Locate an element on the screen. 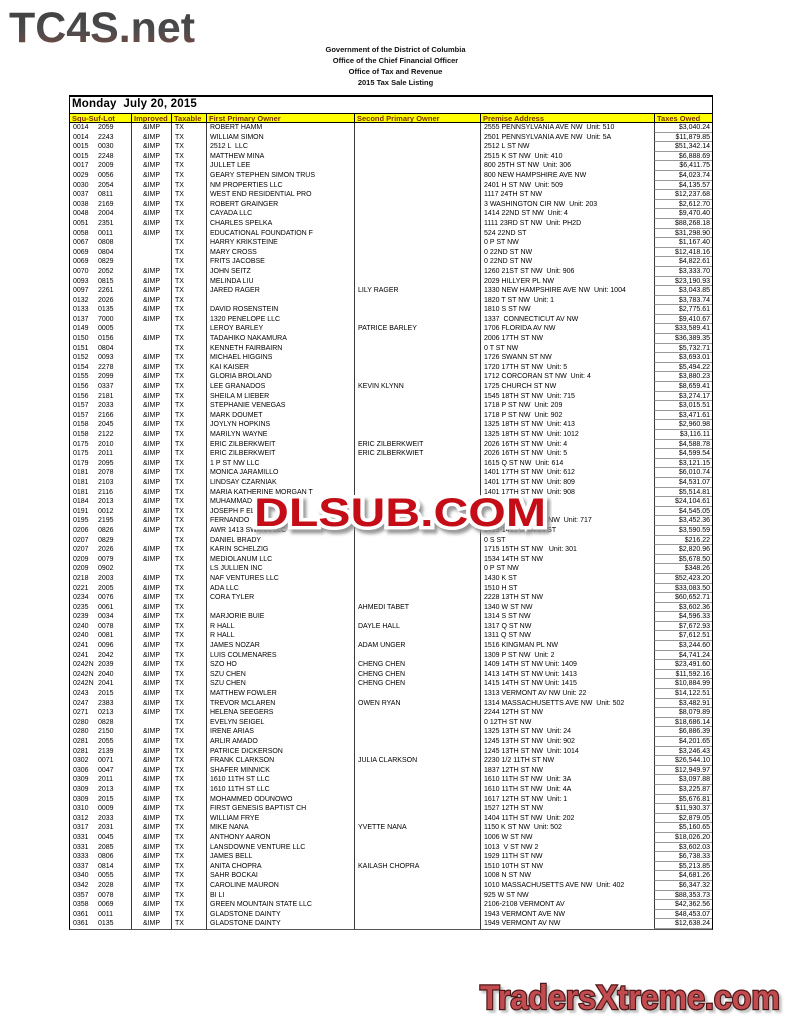  cell-second-primary-owner: YVETTE NANA is located at coordinates (417, 828).